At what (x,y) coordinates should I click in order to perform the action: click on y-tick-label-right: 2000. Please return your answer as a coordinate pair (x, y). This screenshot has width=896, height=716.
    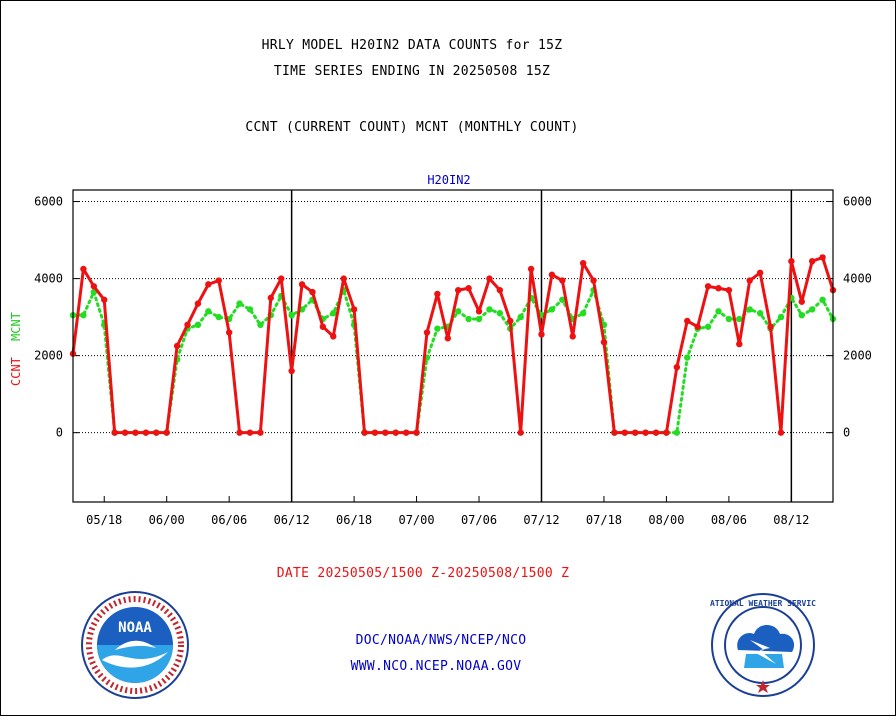
    Looking at the image, I should click on (857, 356).